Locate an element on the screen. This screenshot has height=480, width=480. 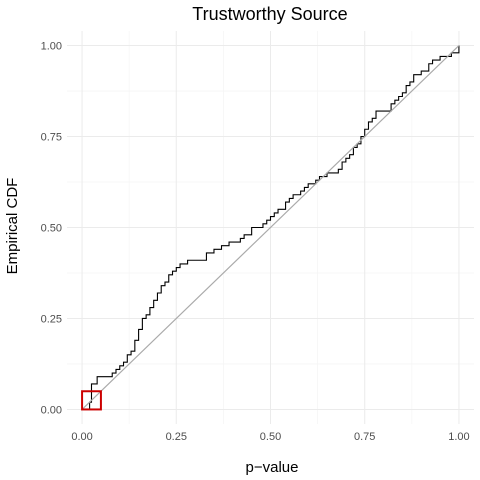
x-tick-label: 0.75 is located at coordinates (364, 437).